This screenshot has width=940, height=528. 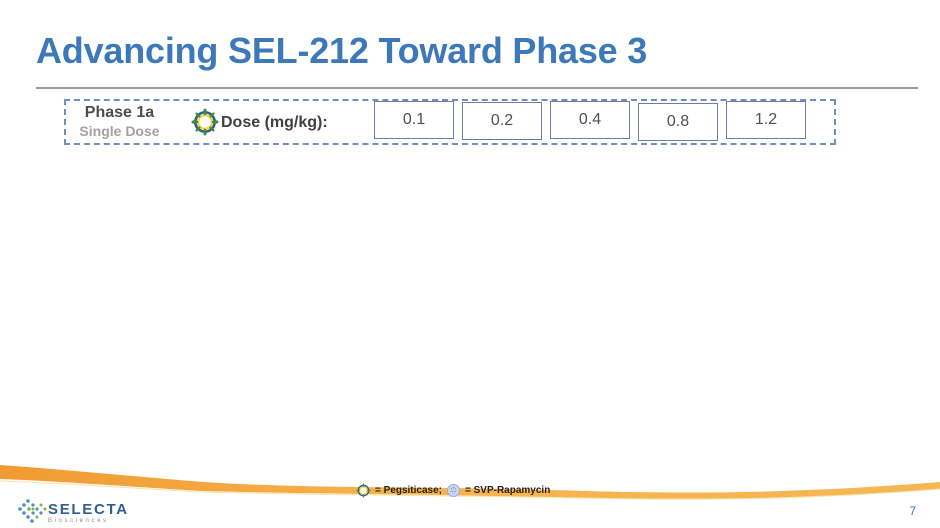 I want to click on svp-rapamycin-legend-label: = SVP-Rapamycin, so click(x=507, y=490).